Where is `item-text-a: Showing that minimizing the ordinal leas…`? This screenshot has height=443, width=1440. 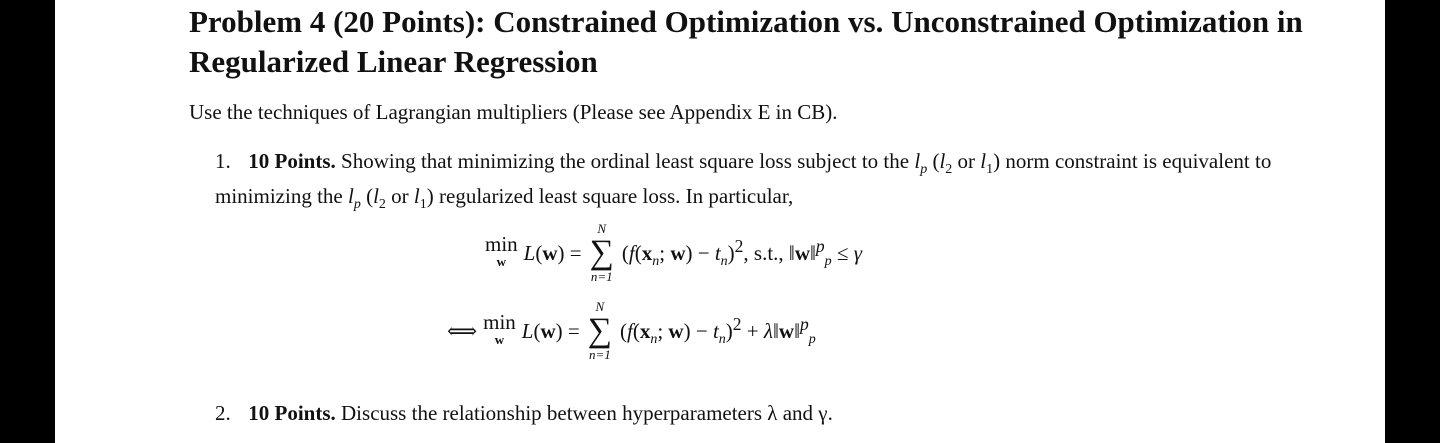 item-text-a: Showing that minimizing the ordinal leas… is located at coordinates (625, 161).